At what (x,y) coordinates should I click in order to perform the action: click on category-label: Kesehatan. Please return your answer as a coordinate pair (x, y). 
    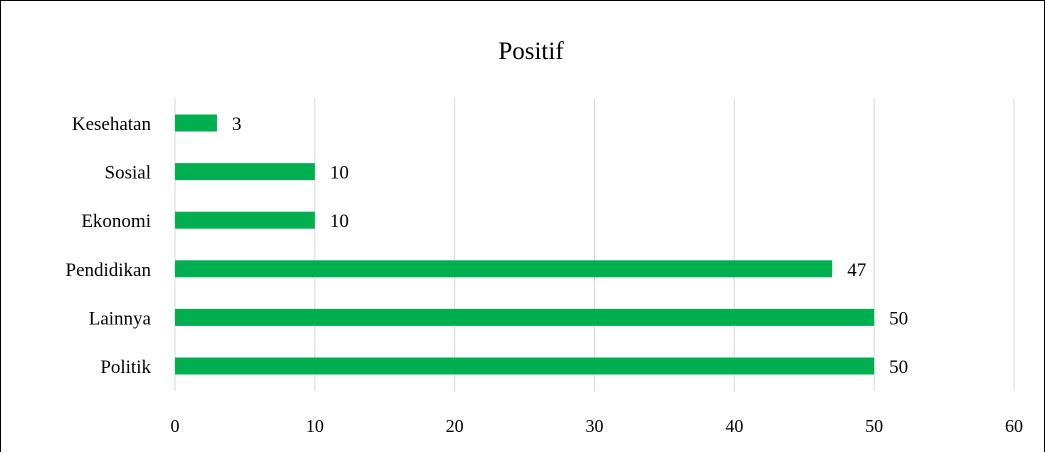
    Looking at the image, I should click on (112, 124).